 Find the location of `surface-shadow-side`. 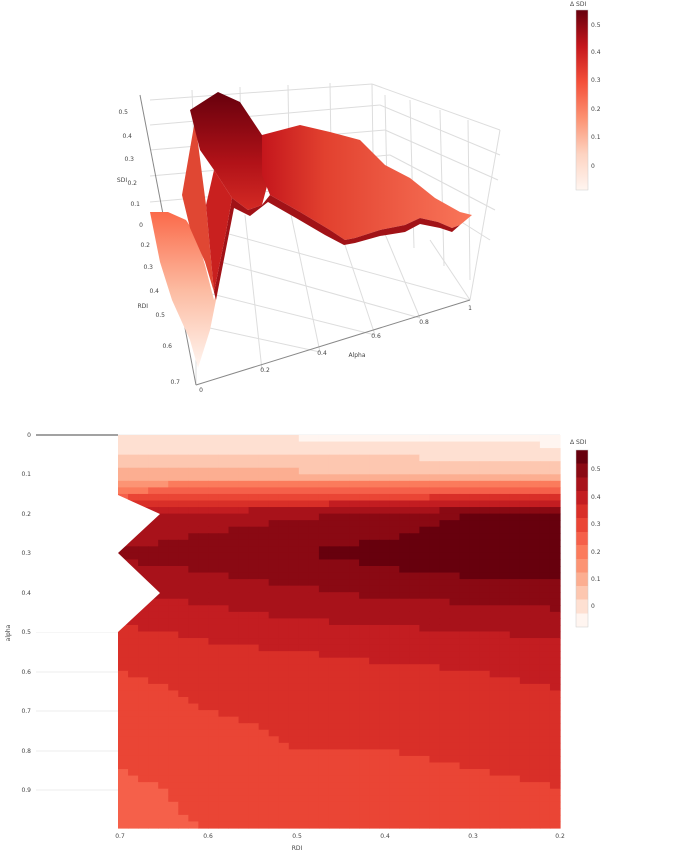

surface-shadow-side is located at coordinates (219, 231).